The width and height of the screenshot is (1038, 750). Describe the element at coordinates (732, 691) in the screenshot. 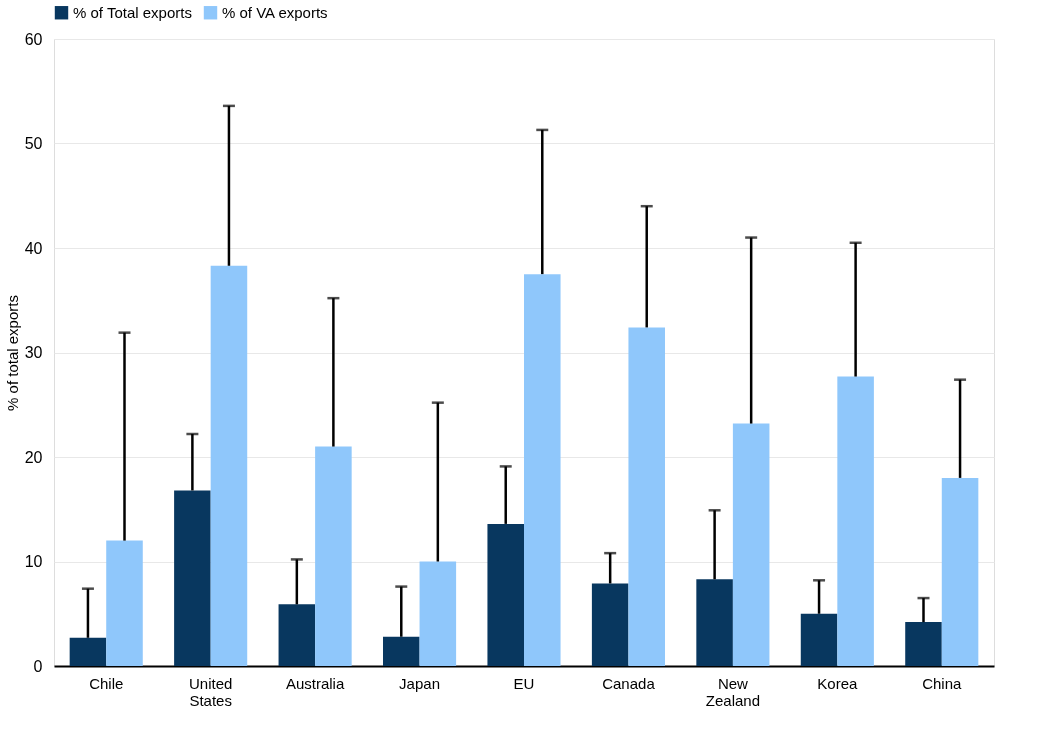

I see `x-tick-label: New Zealand` at that location.